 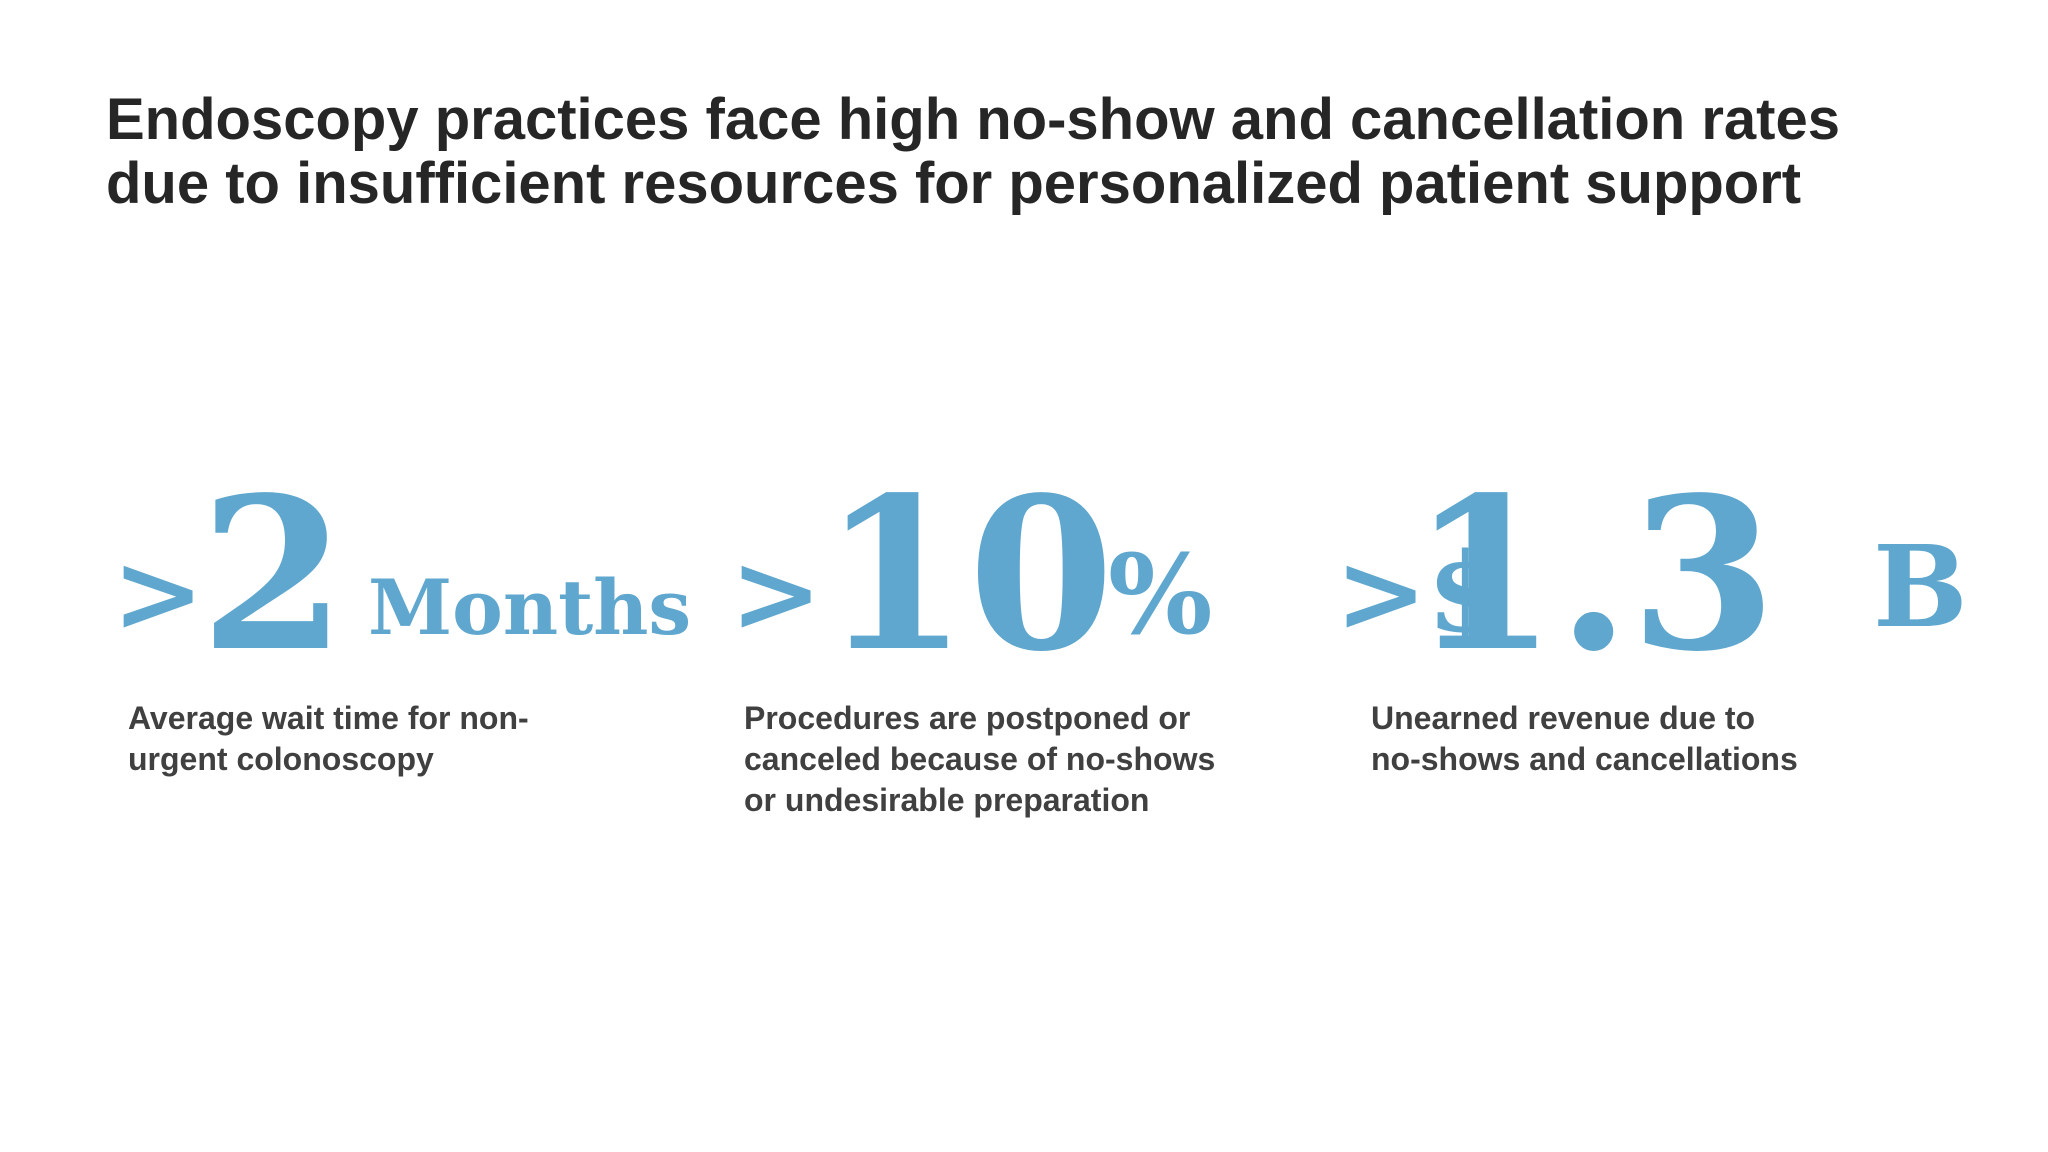 I want to click on stat-unit: B, so click(x=1920, y=587).